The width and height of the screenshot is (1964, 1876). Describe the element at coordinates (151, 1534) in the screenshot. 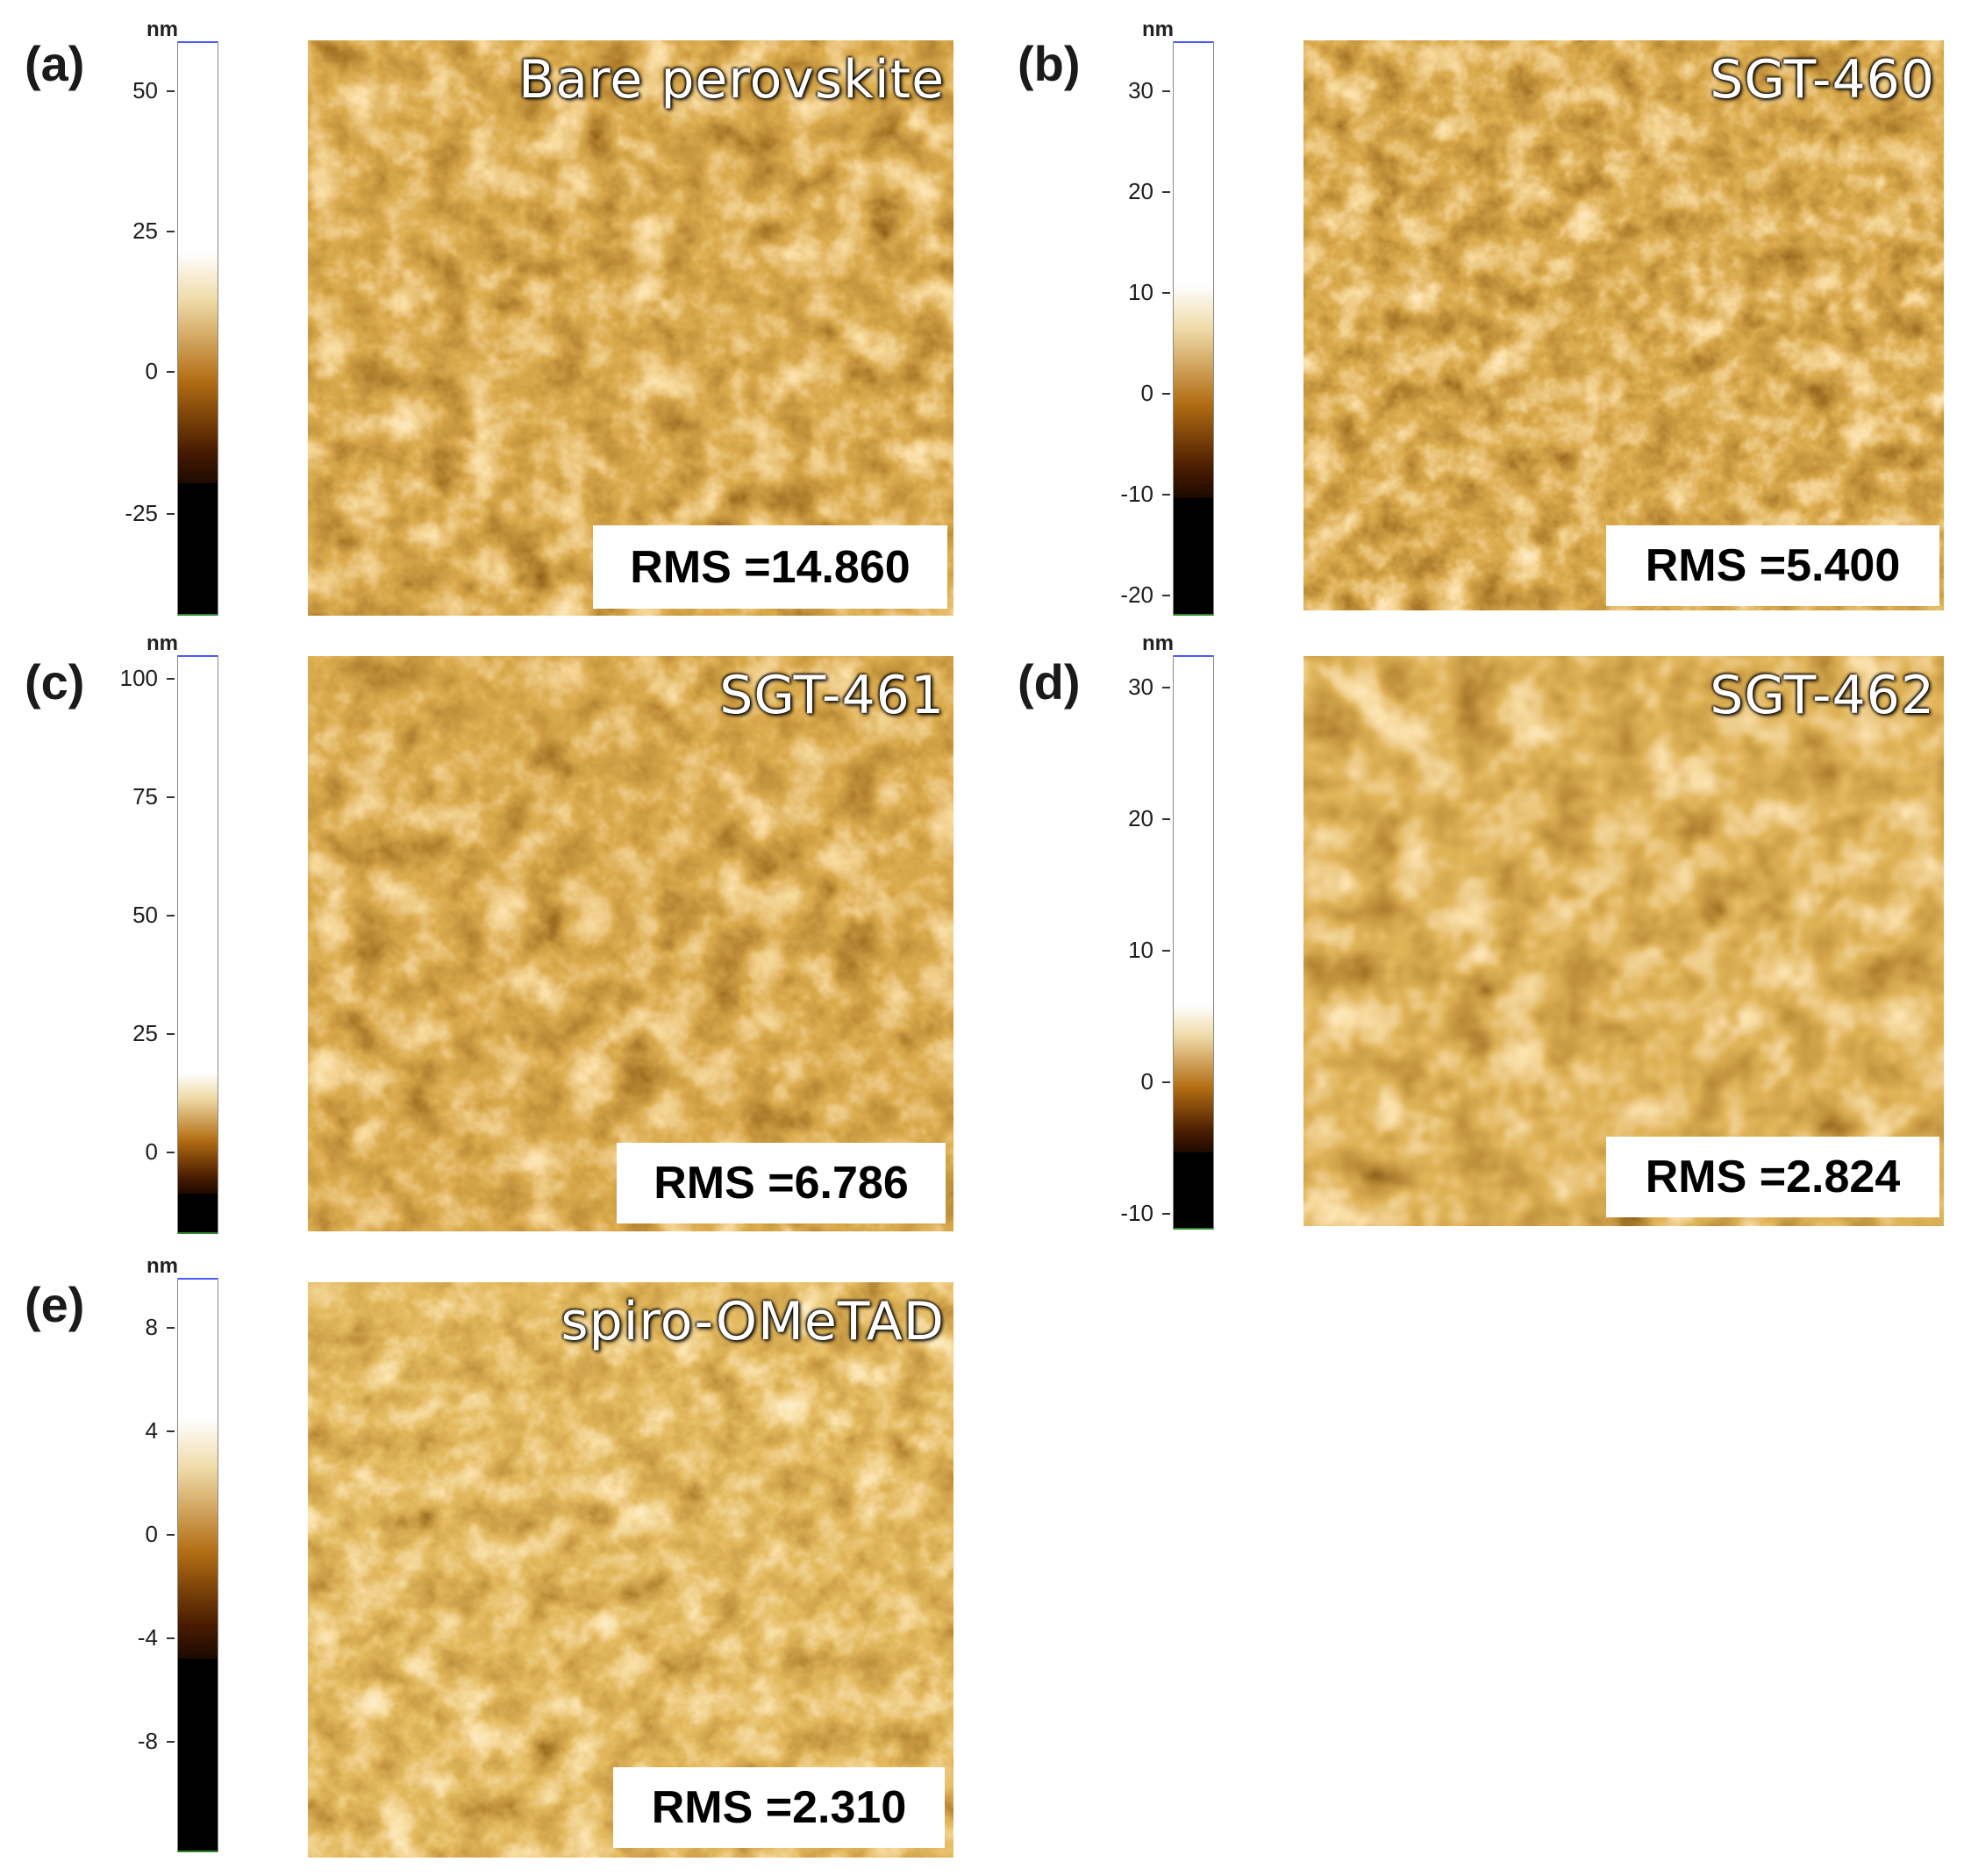

I see `panel-e-tick-label: 0` at that location.